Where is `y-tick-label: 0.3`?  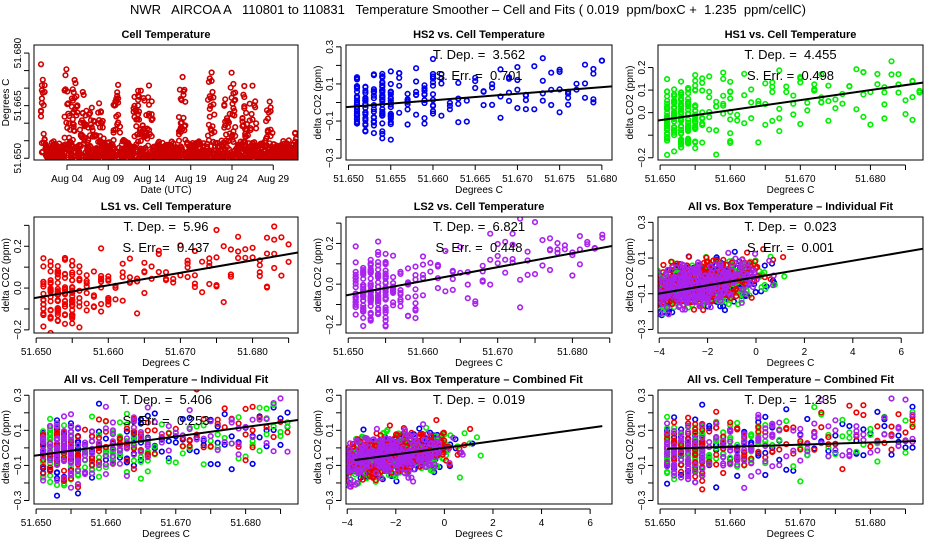
y-tick-label: 0.3 is located at coordinates (330, 46).